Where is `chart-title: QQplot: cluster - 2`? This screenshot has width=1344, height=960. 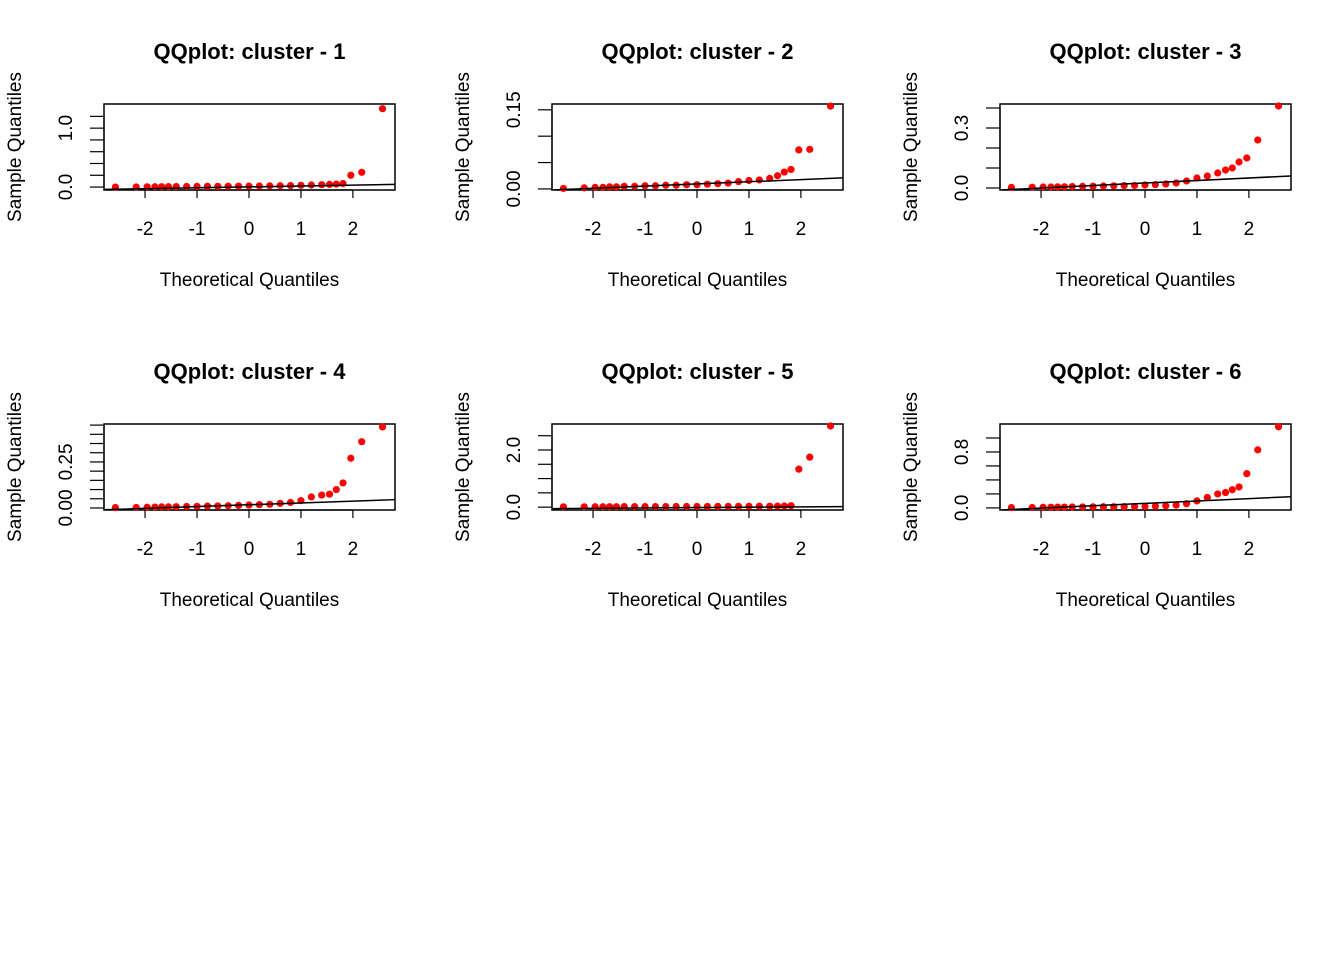 chart-title: QQplot: cluster - 2 is located at coordinates (698, 51).